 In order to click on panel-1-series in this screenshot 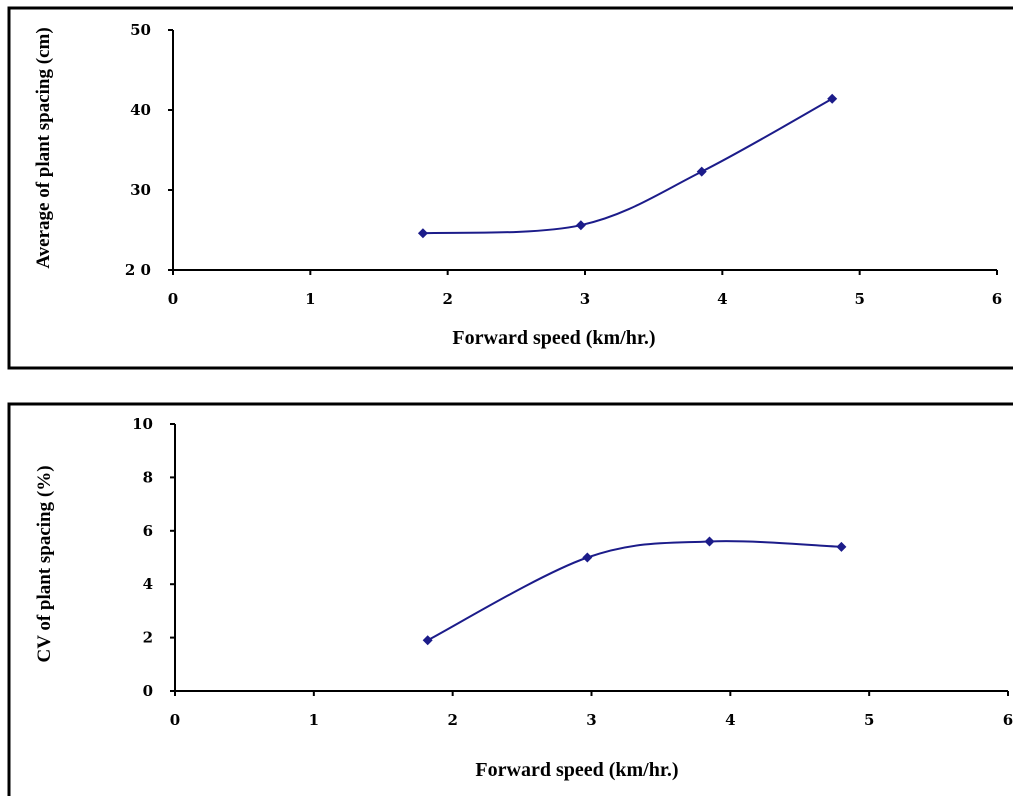, I will do `click(627, 166)`.